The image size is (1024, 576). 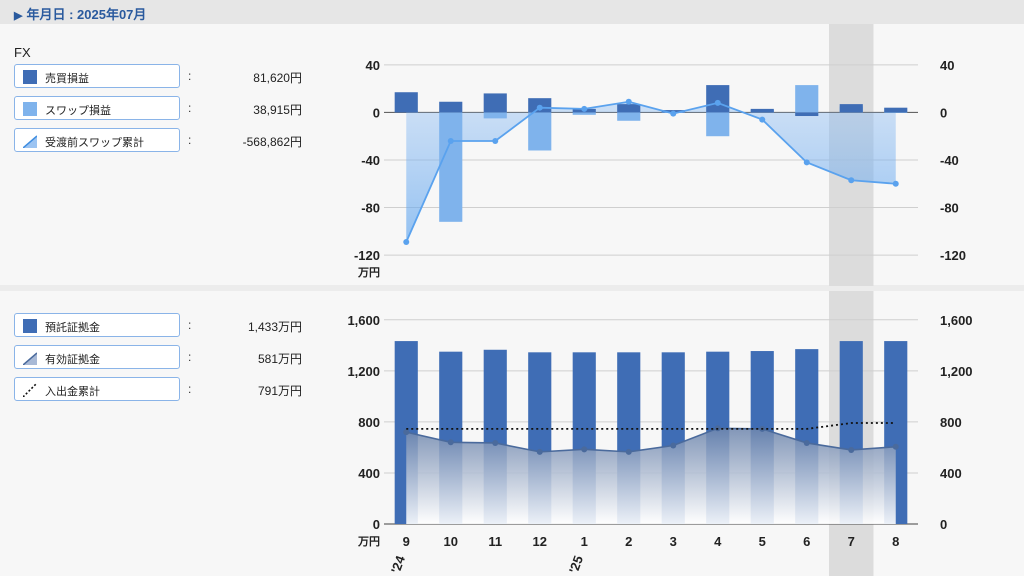 I want to click on y-tick-left: 800, so click(x=369, y=422).